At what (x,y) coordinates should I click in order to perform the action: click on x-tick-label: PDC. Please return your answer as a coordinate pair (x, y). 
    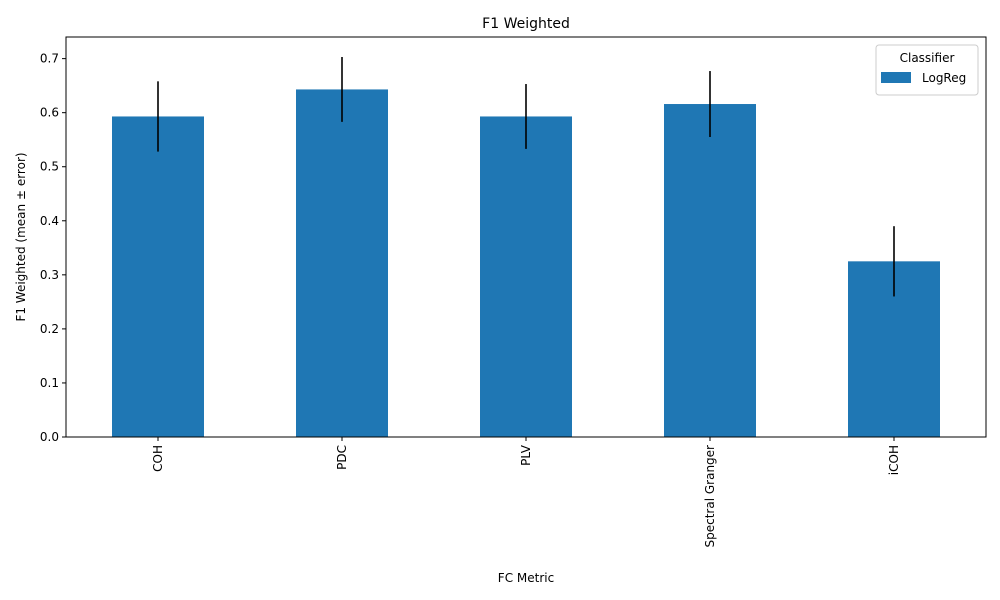
    Looking at the image, I should click on (342, 457).